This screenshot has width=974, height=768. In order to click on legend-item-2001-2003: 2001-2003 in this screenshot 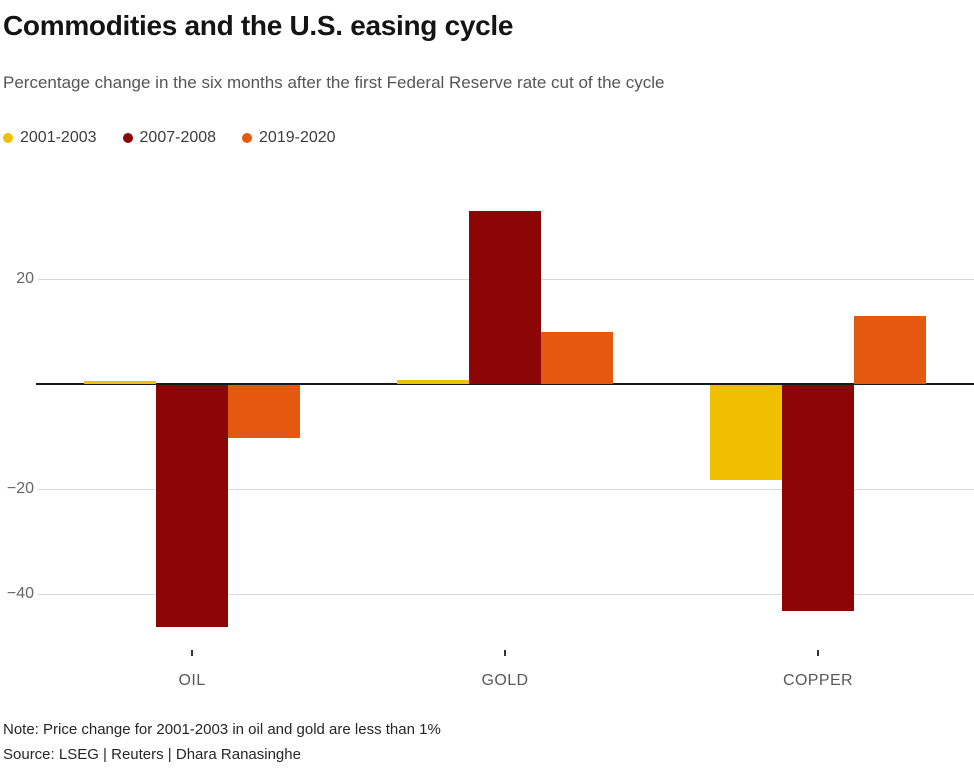, I will do `click(50, 138)`.